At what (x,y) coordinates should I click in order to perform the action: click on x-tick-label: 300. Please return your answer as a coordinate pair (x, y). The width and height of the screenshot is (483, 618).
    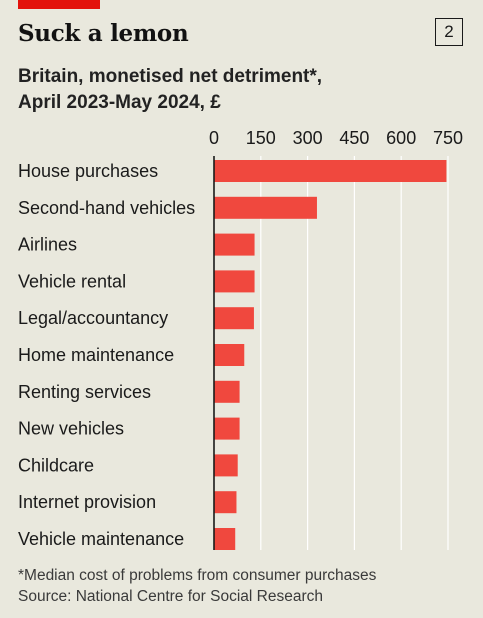
    Looking at the image, I should click on (308, 138).